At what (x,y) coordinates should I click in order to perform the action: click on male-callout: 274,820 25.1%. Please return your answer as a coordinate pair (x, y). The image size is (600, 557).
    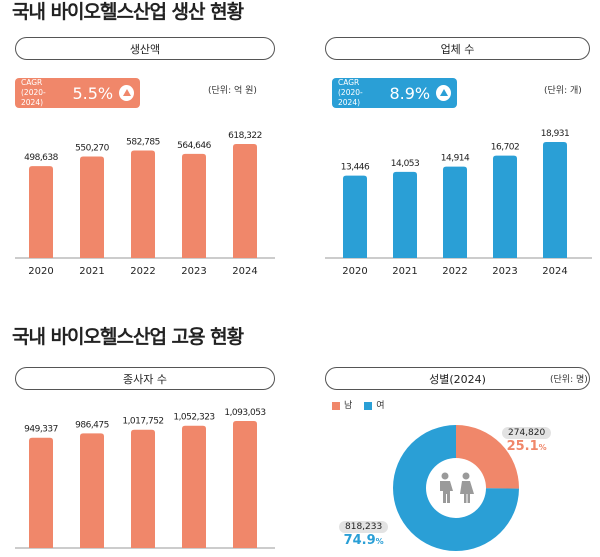
    Looking at the image, I should click on (527, 437).